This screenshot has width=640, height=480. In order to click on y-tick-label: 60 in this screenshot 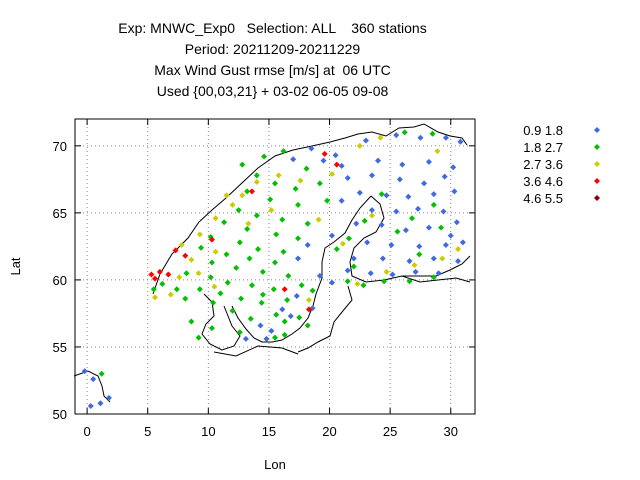, I will do `click(60, 280)`.